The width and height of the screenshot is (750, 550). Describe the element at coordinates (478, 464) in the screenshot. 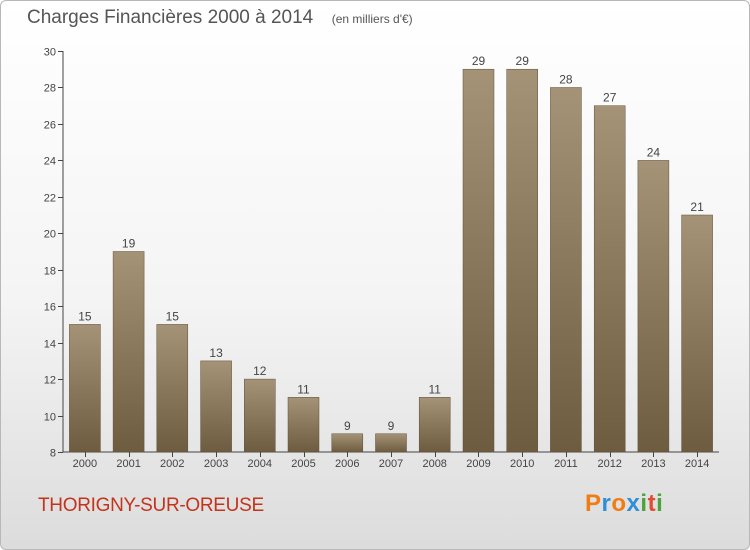

I see `x-tick-label: 2009` at that location.